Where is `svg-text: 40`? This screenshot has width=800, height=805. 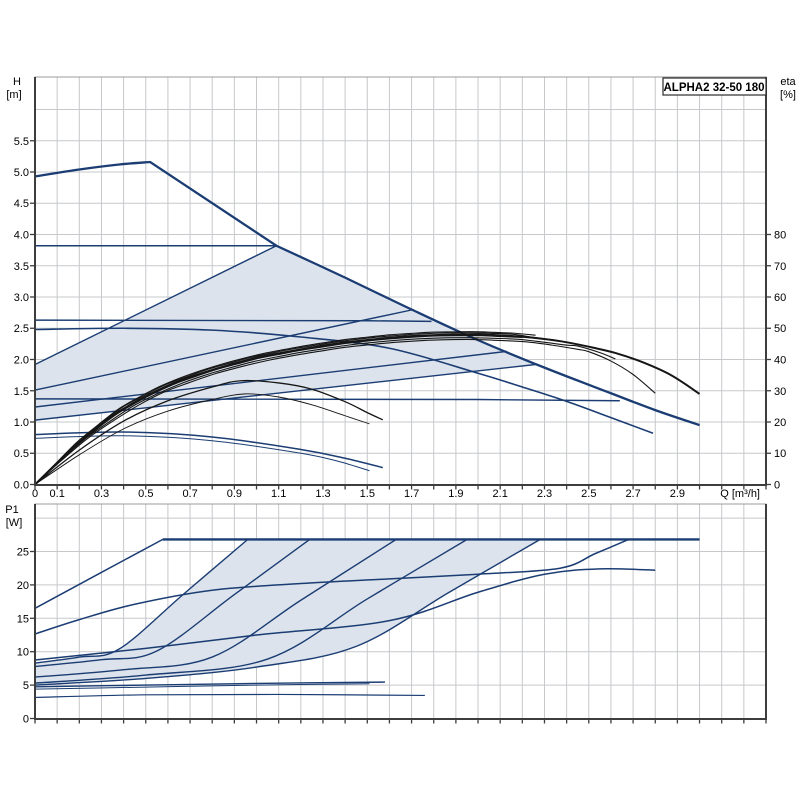 svg-text: 40 is located at coordinates (780, 361).